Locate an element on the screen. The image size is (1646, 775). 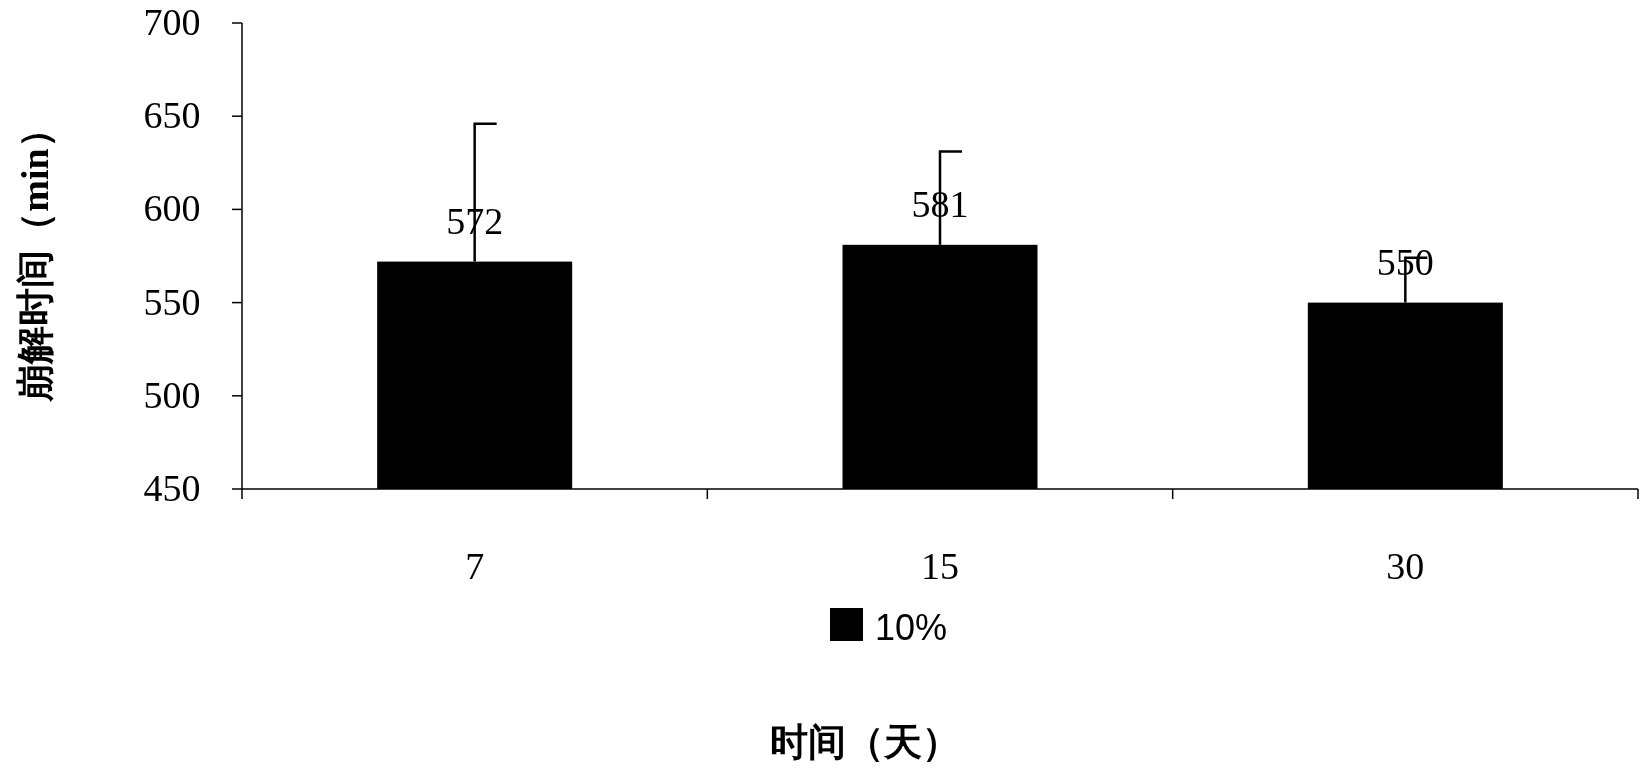
y-tick-label: 550 is located at coordinates (172, 301).